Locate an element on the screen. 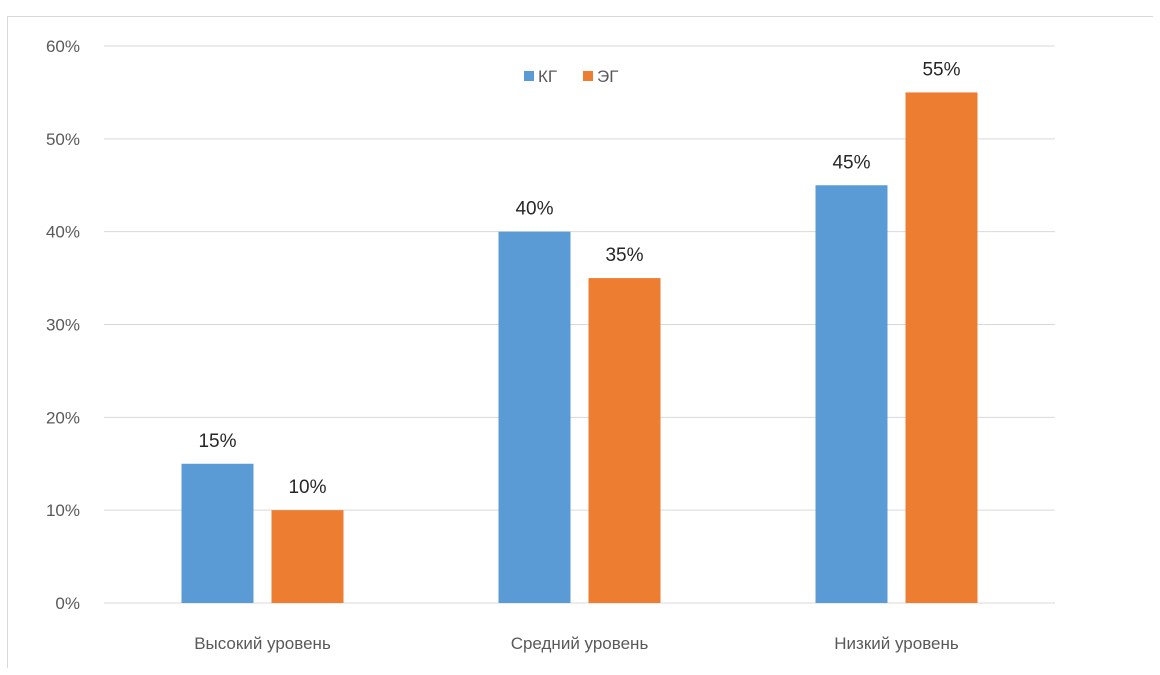 The width and height of the screenshot is (1160, 675). data-label: 35% is located at coordinates (624, 255).